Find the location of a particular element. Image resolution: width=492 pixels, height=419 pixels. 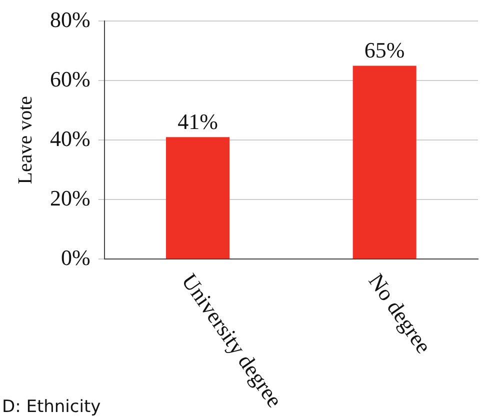

y-tick-label: 60% is located at coordinates (70, 79).